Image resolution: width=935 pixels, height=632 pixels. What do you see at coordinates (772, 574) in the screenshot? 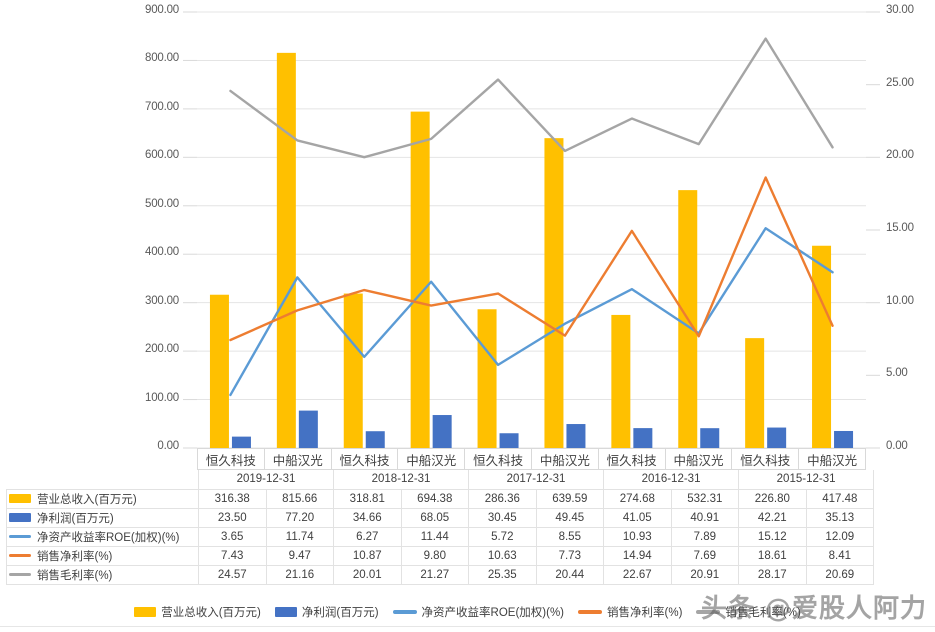
I see `table-cell: 28.17` at bounding box center [772, 574].